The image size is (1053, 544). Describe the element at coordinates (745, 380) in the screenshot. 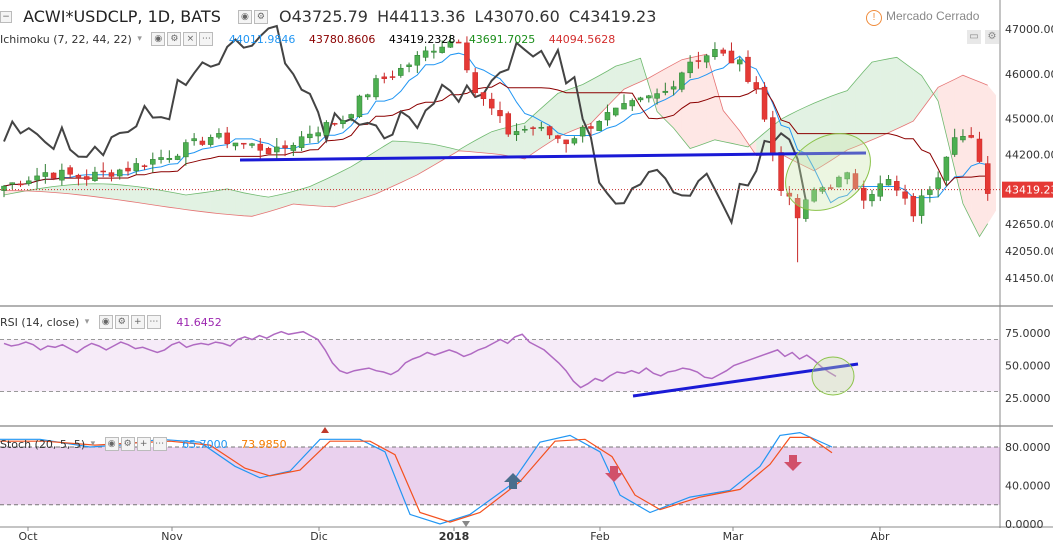

I see `rsi-trendline` at that location.